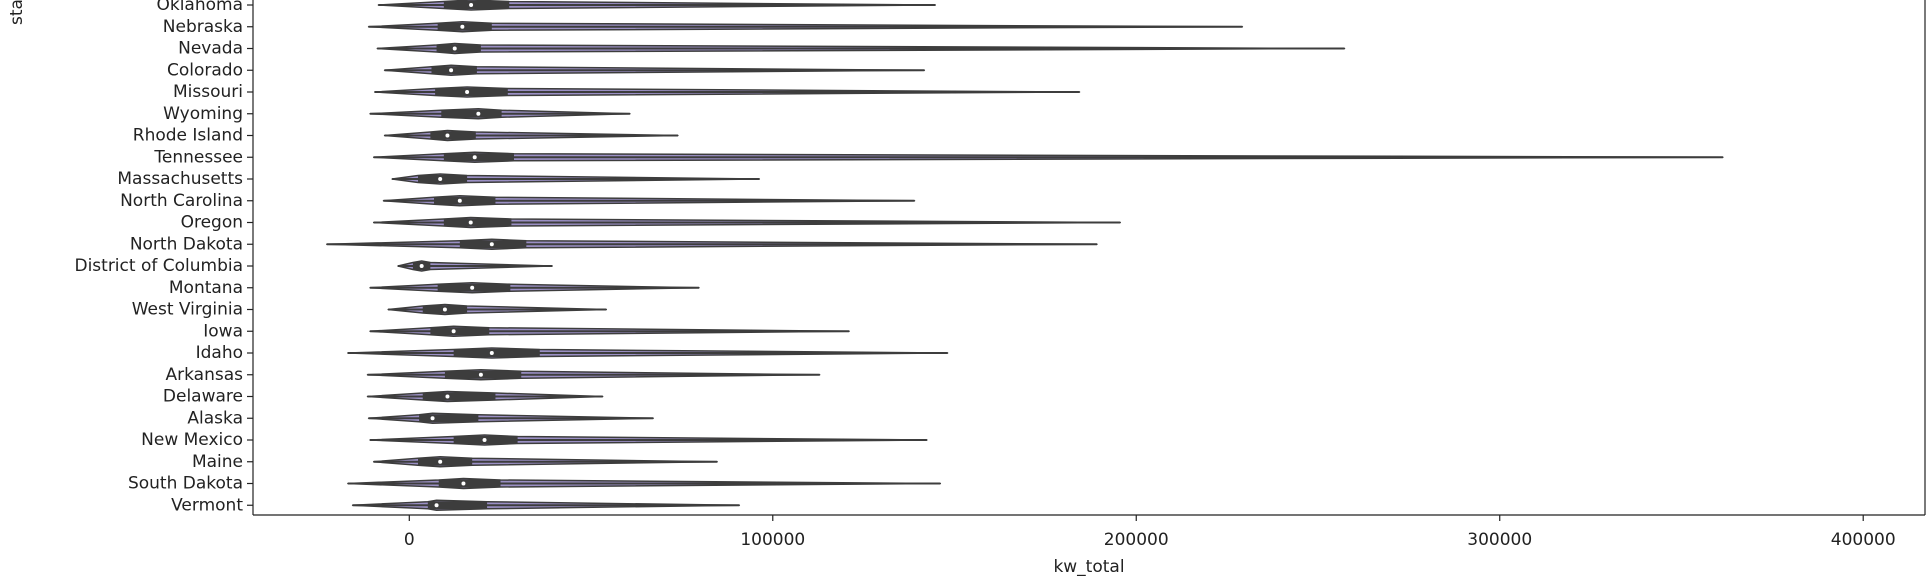  I want to click on y-tick-label: Alaska, so click(215, 418).